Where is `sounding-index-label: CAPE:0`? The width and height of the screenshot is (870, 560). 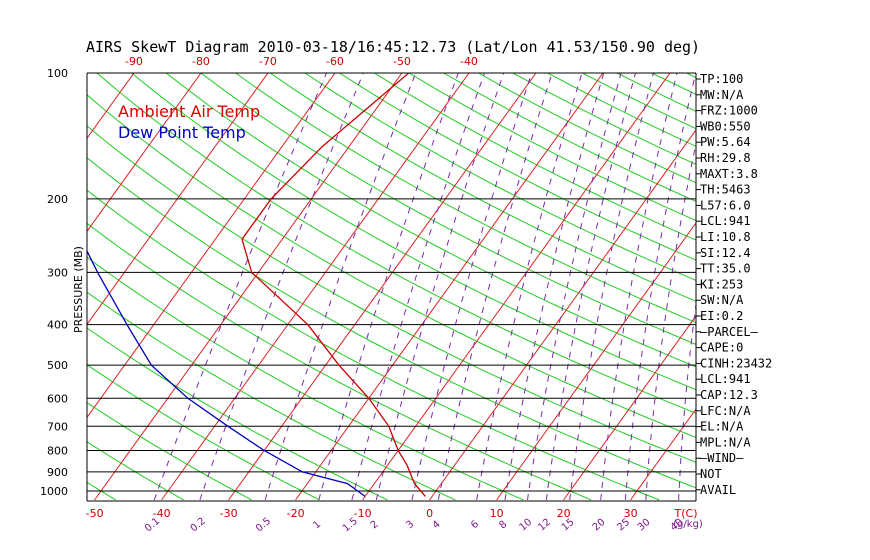 sounding-index-label: CAPE:0 is located at coordinates (721, 348).